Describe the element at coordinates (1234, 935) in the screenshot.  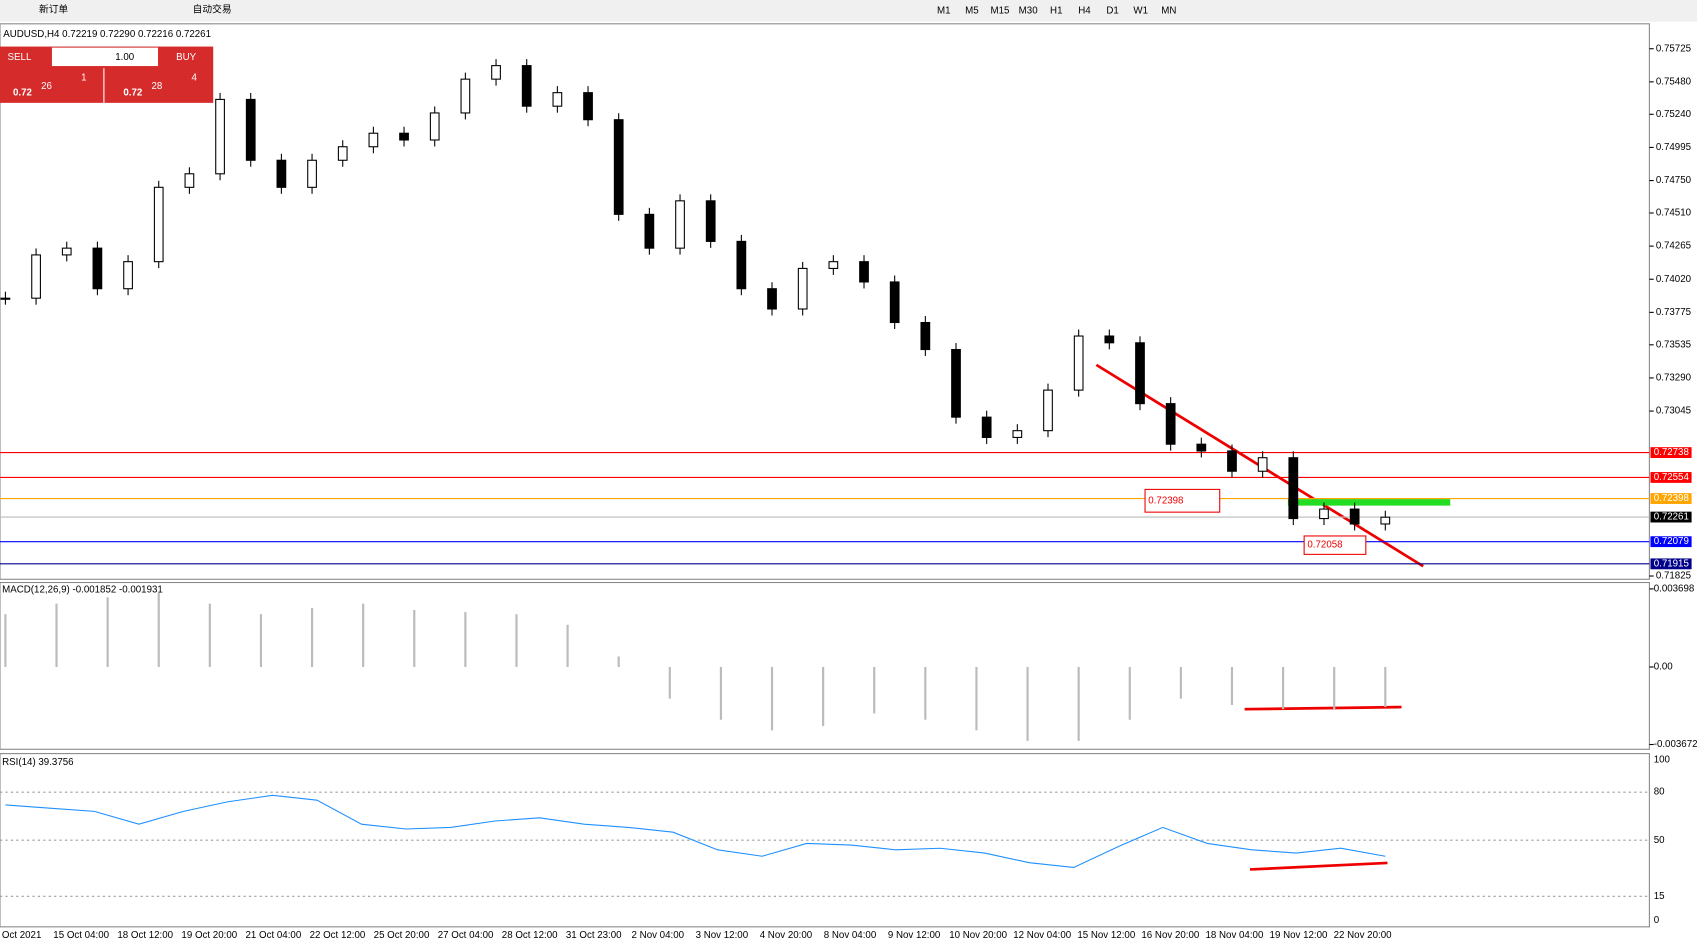
I see `time-label: 18 Nov 04:00` at that location.